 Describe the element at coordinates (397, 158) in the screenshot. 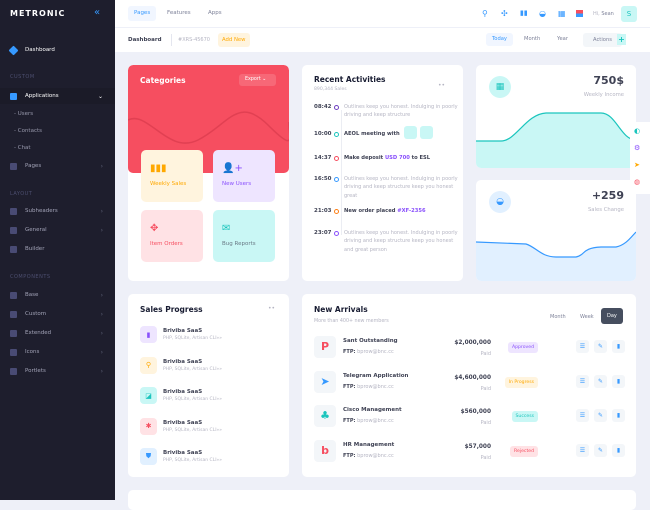

I see `highlight-link: USD 700` at that location.